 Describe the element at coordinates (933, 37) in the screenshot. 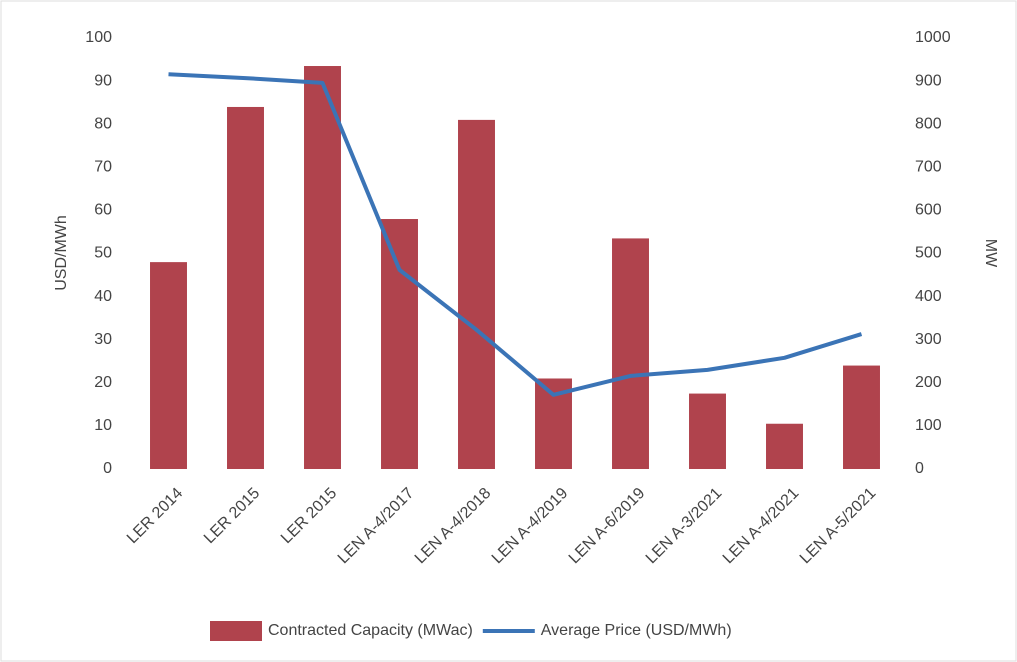

I see `y2-tick-label: 1000` at that location.